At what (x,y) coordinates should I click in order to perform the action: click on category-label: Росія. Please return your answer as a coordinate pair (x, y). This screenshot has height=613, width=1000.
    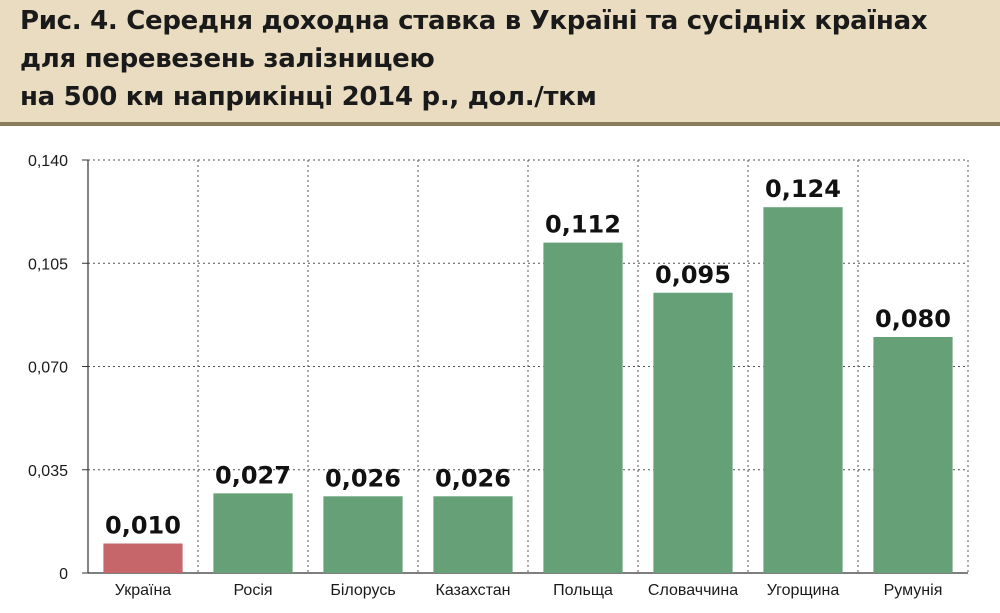
    Looking at the image, I should click on (252, 590).